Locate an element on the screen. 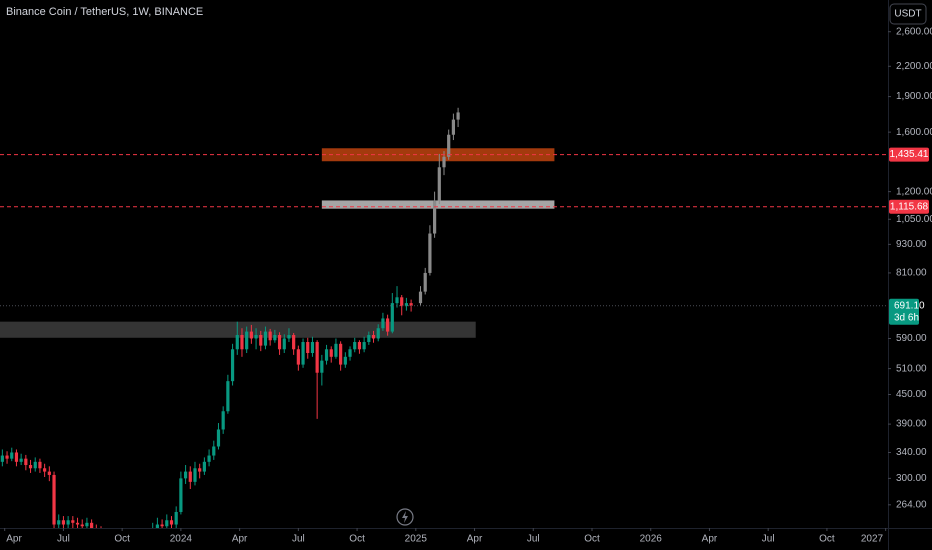  price-line-label: 1,435.41 is located at coordinates (909, 154).